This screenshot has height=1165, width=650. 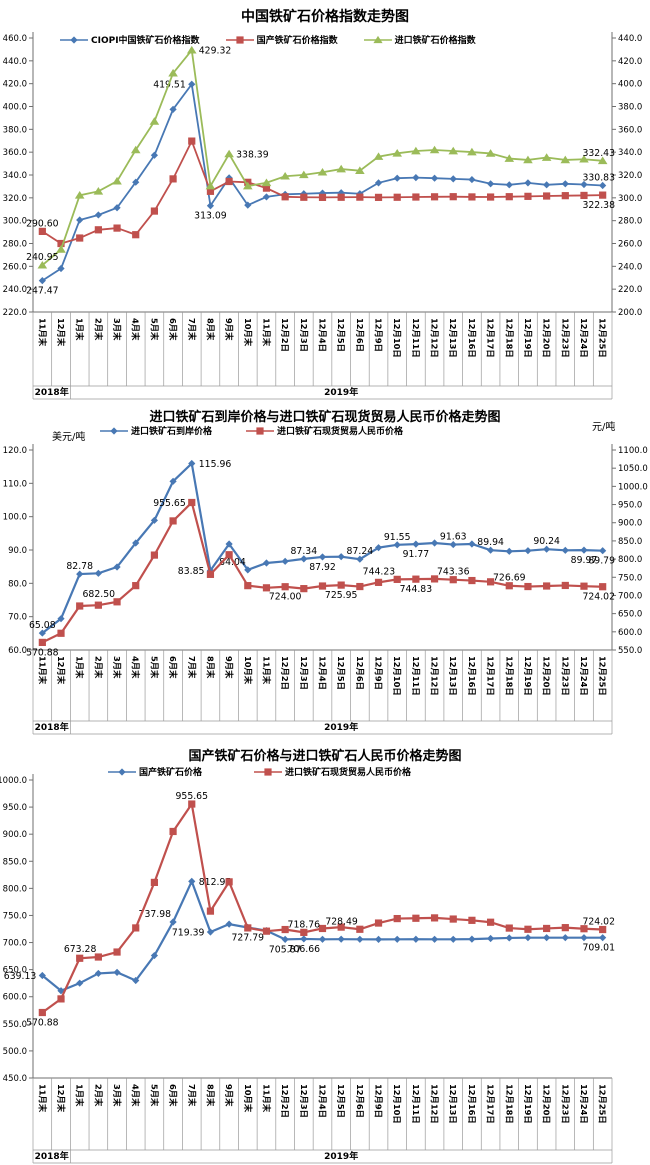 What do you see at coordinates (304, 673) in the screenshot?
I see `svg-text: 12月3日` at bounding box center [304, 673].